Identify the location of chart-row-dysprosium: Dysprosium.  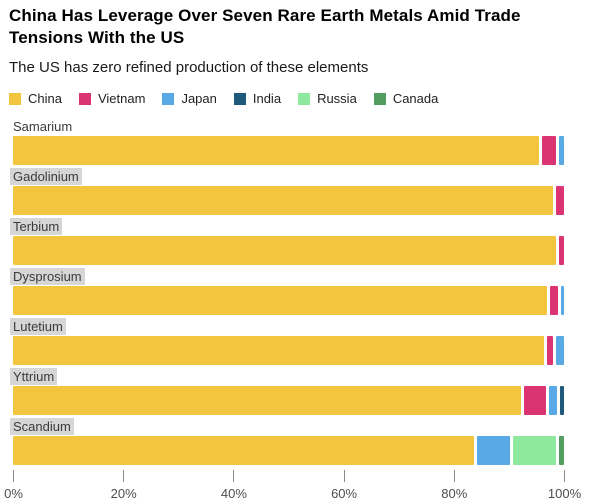
(287, 291).